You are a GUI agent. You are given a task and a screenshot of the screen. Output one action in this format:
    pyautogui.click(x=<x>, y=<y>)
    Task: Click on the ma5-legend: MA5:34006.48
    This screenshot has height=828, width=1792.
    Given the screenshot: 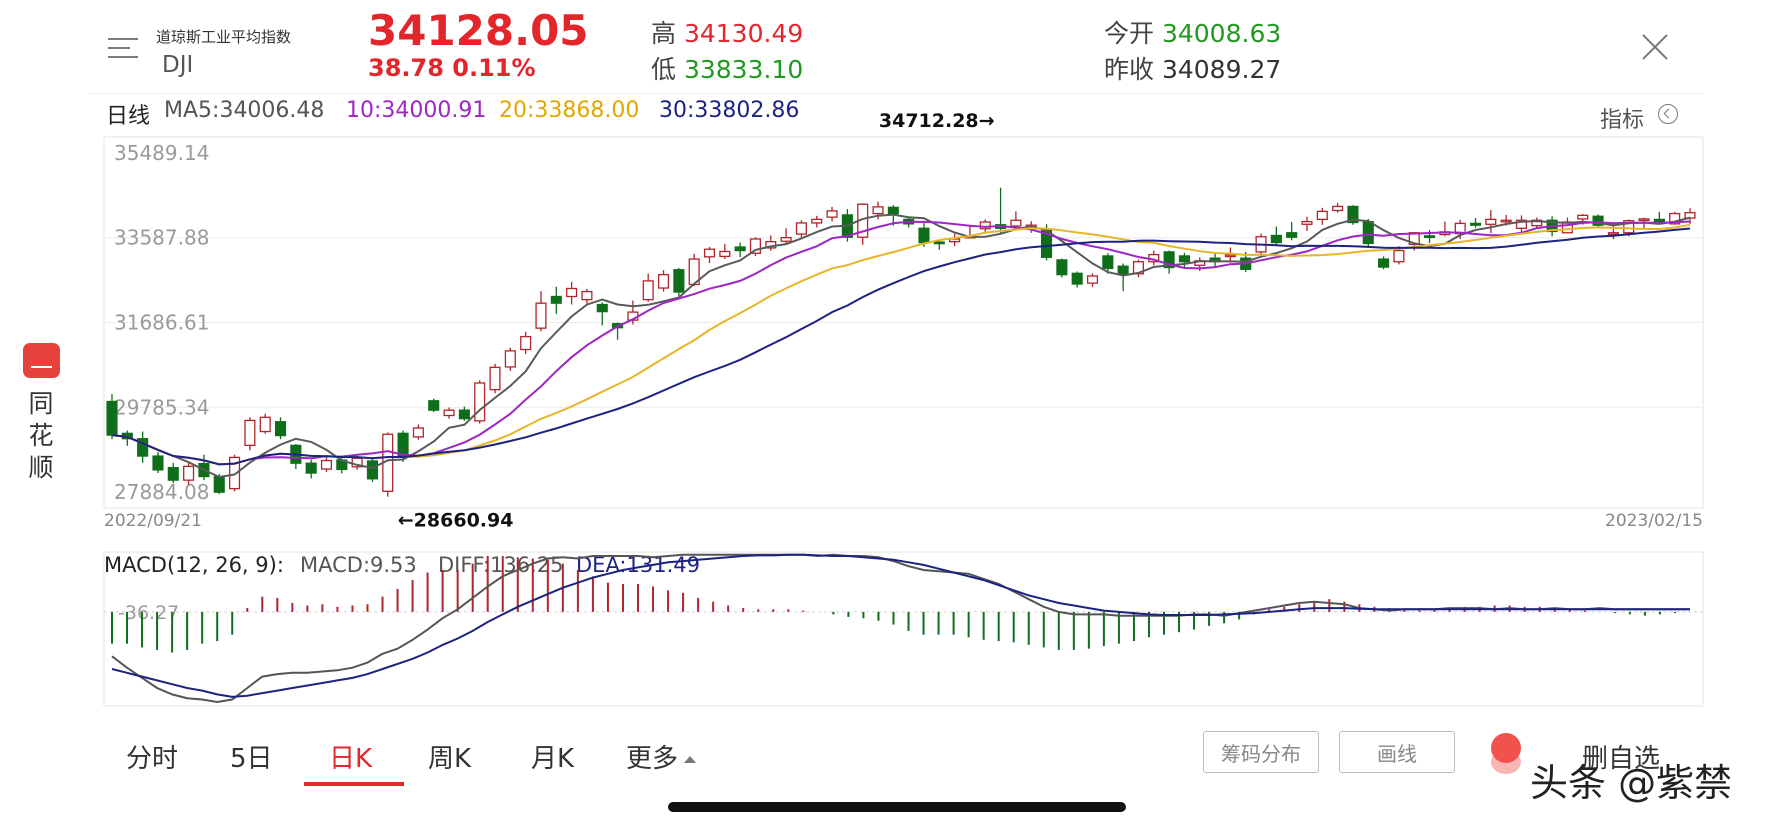 What is the action you would take?
    pyautogui.click(x=244, y=110)
    